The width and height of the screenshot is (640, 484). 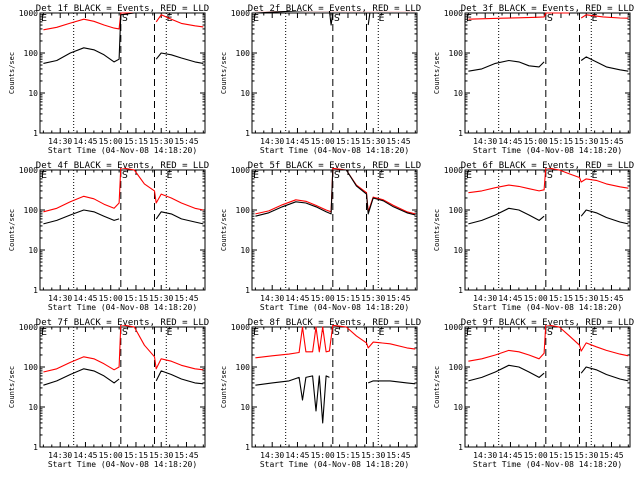 What do you see at coordinates (547, 9) in the screenshot?
I see `panel-title: Det 3f BLACK = Events, RED = LLD` at bounding box center [547, 9].